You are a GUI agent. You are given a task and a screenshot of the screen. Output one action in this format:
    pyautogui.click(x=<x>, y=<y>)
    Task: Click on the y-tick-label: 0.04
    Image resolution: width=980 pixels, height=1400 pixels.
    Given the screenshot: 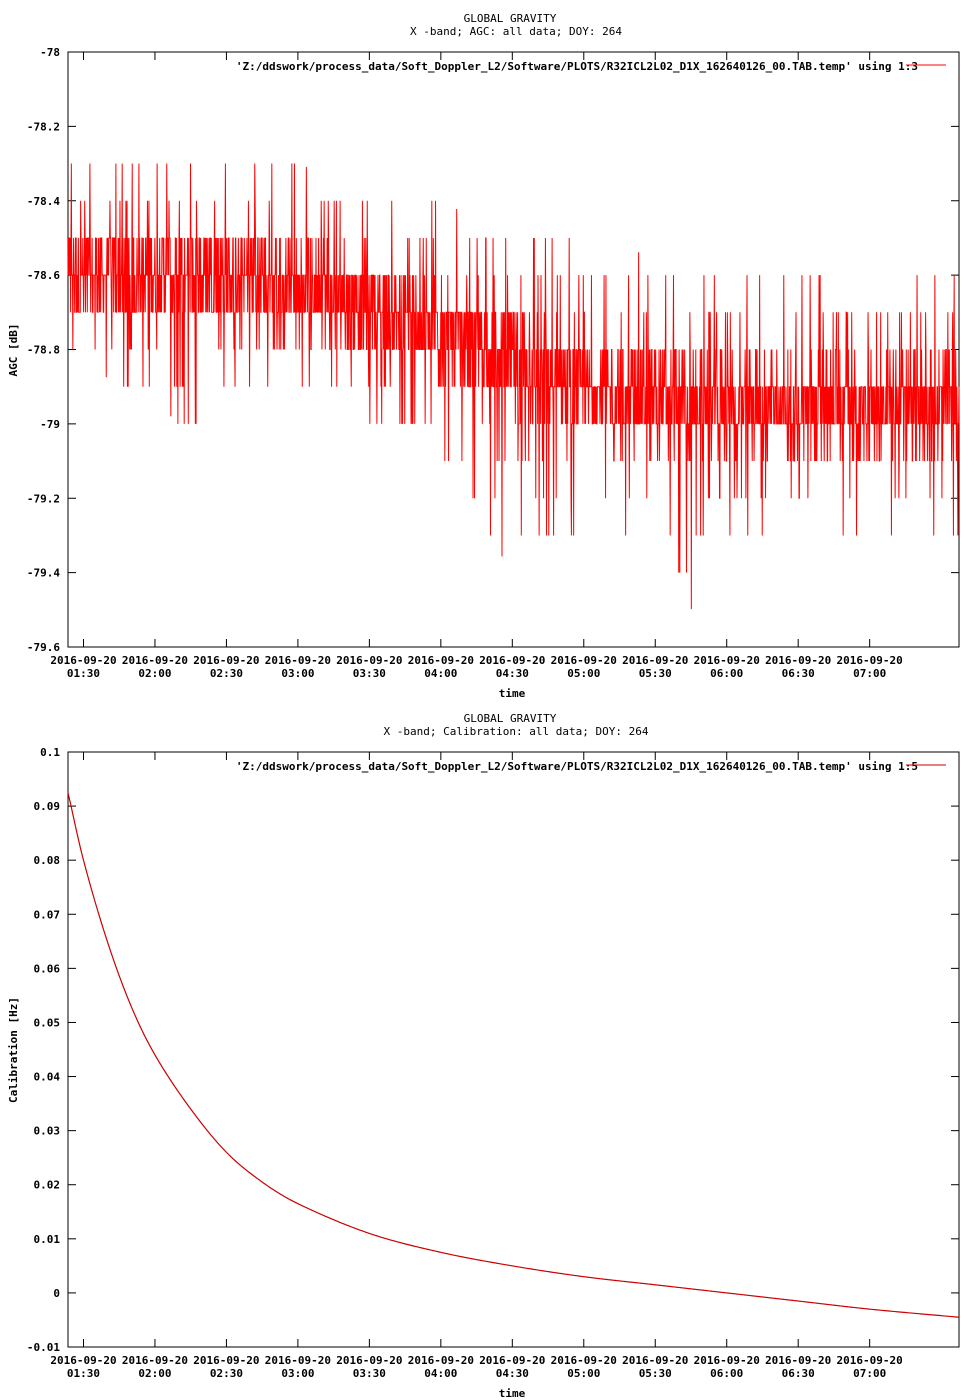 What is the action you would take?
    pyautogui.click(x=47, y=1077)
    